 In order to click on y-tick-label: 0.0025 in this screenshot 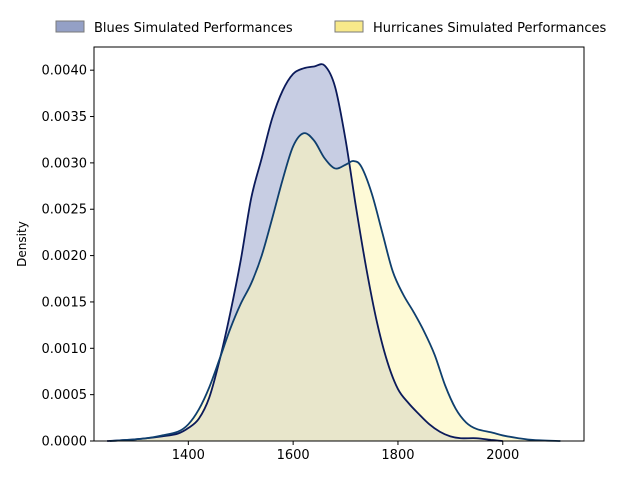, I will do `click(65, 210)`.